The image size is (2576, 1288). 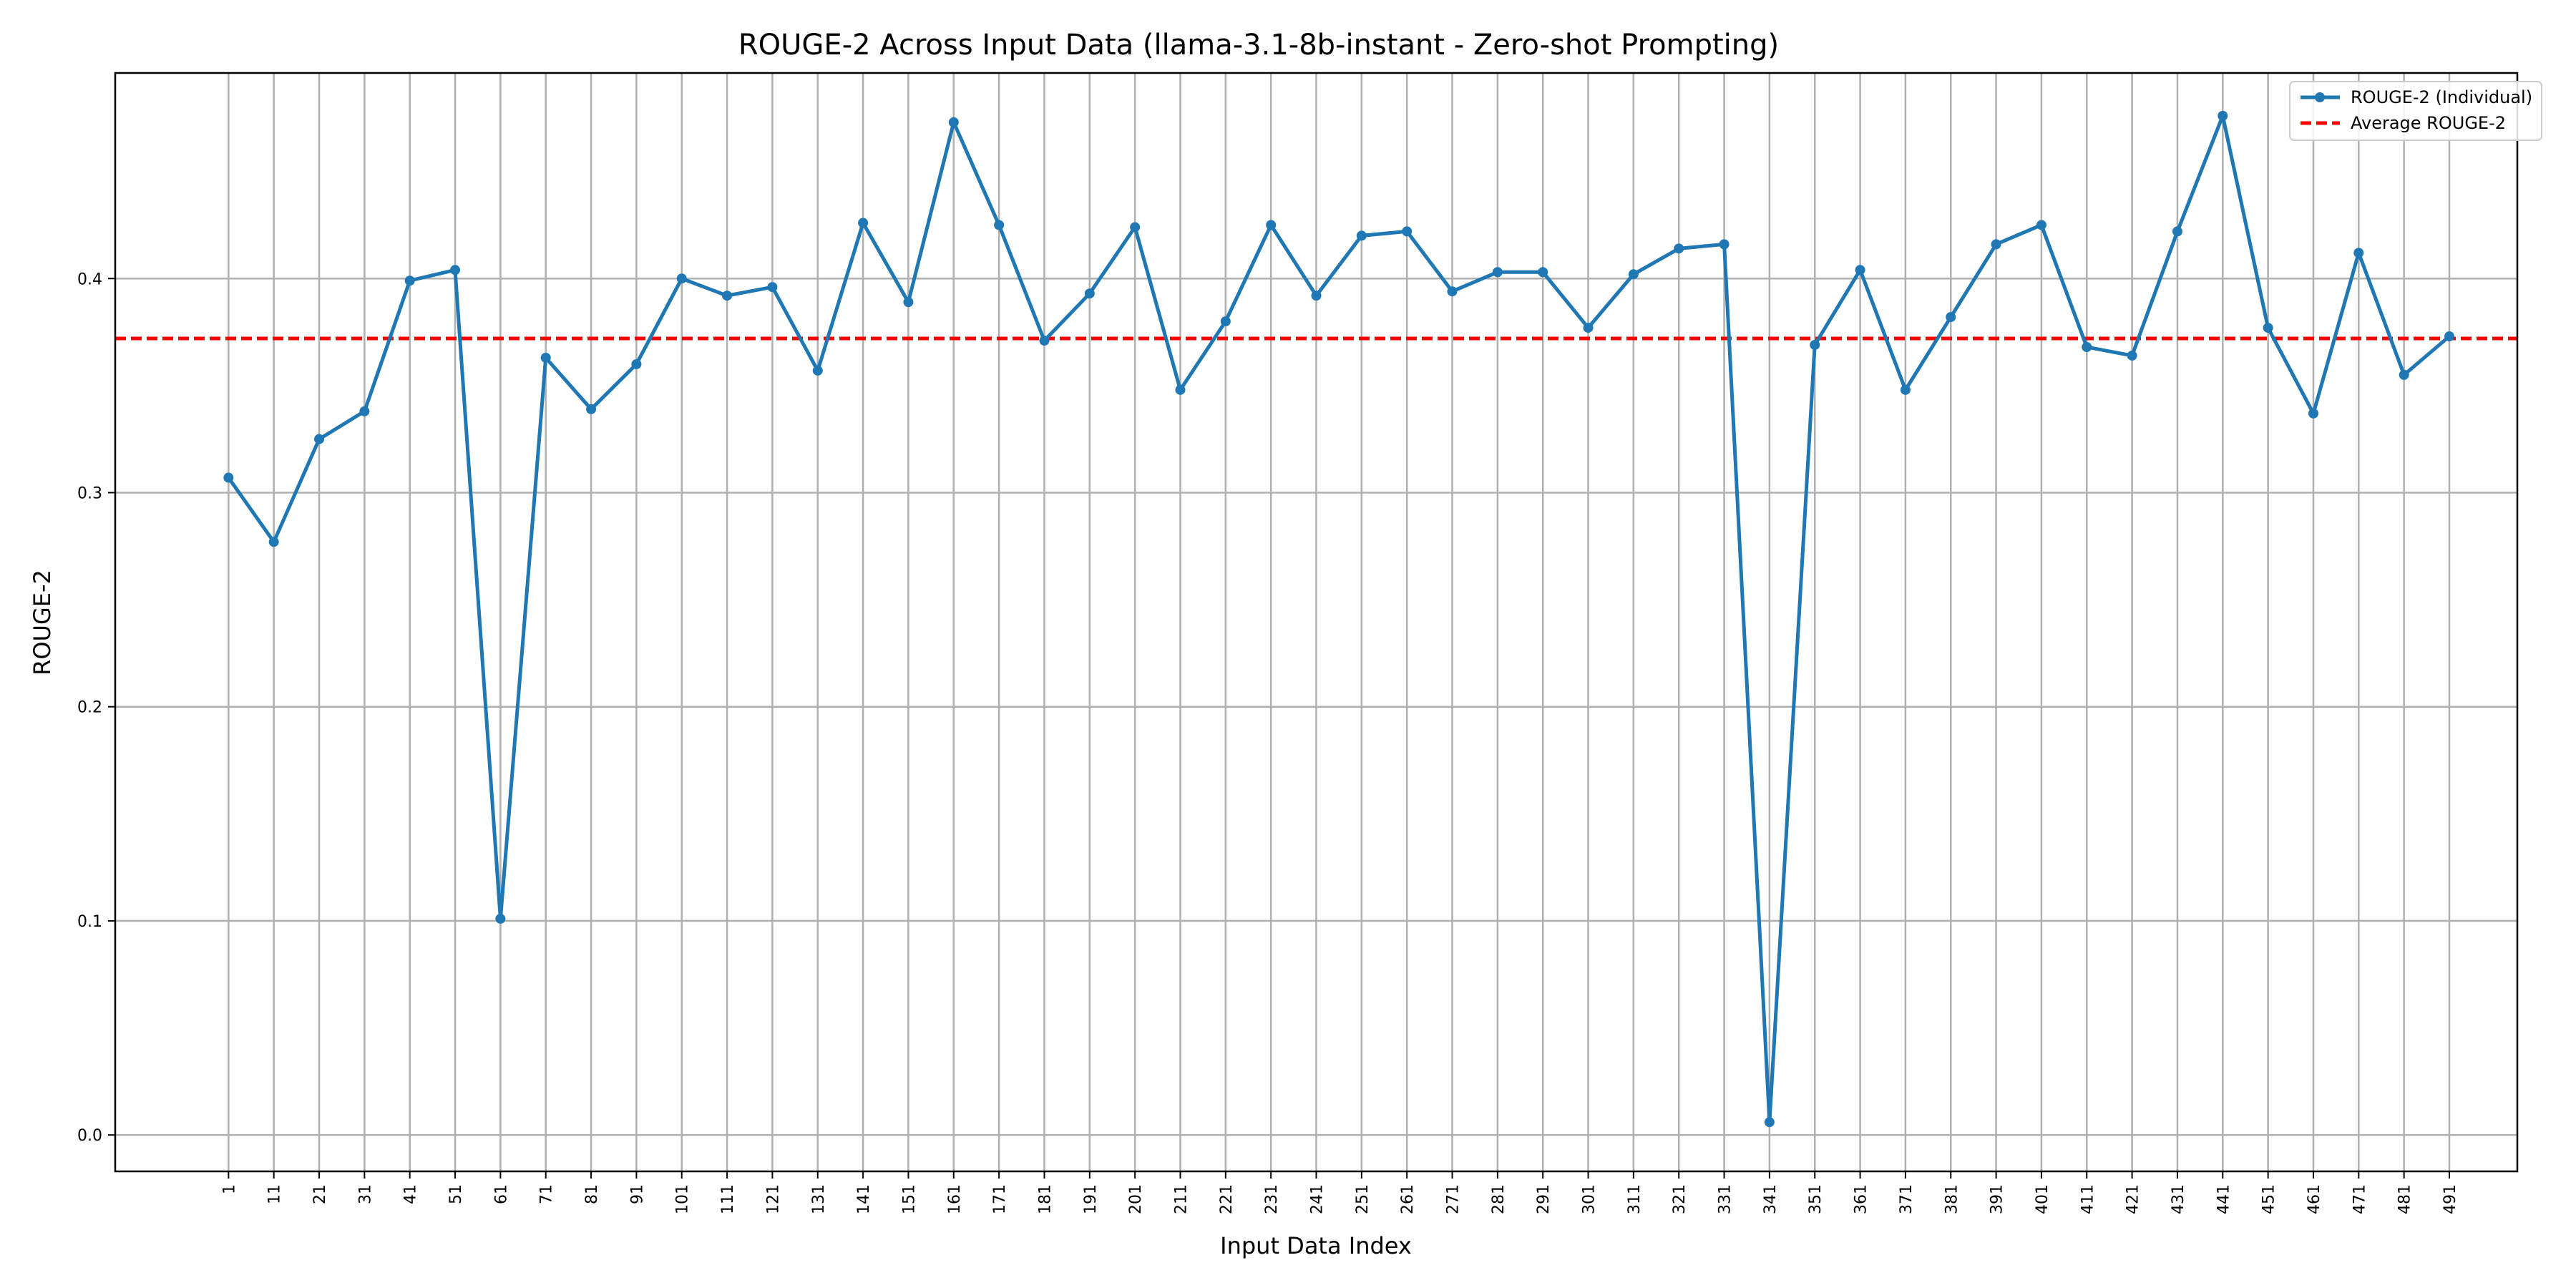 I want to click on x-tick-label: 31, so click(x=365, y=1194).